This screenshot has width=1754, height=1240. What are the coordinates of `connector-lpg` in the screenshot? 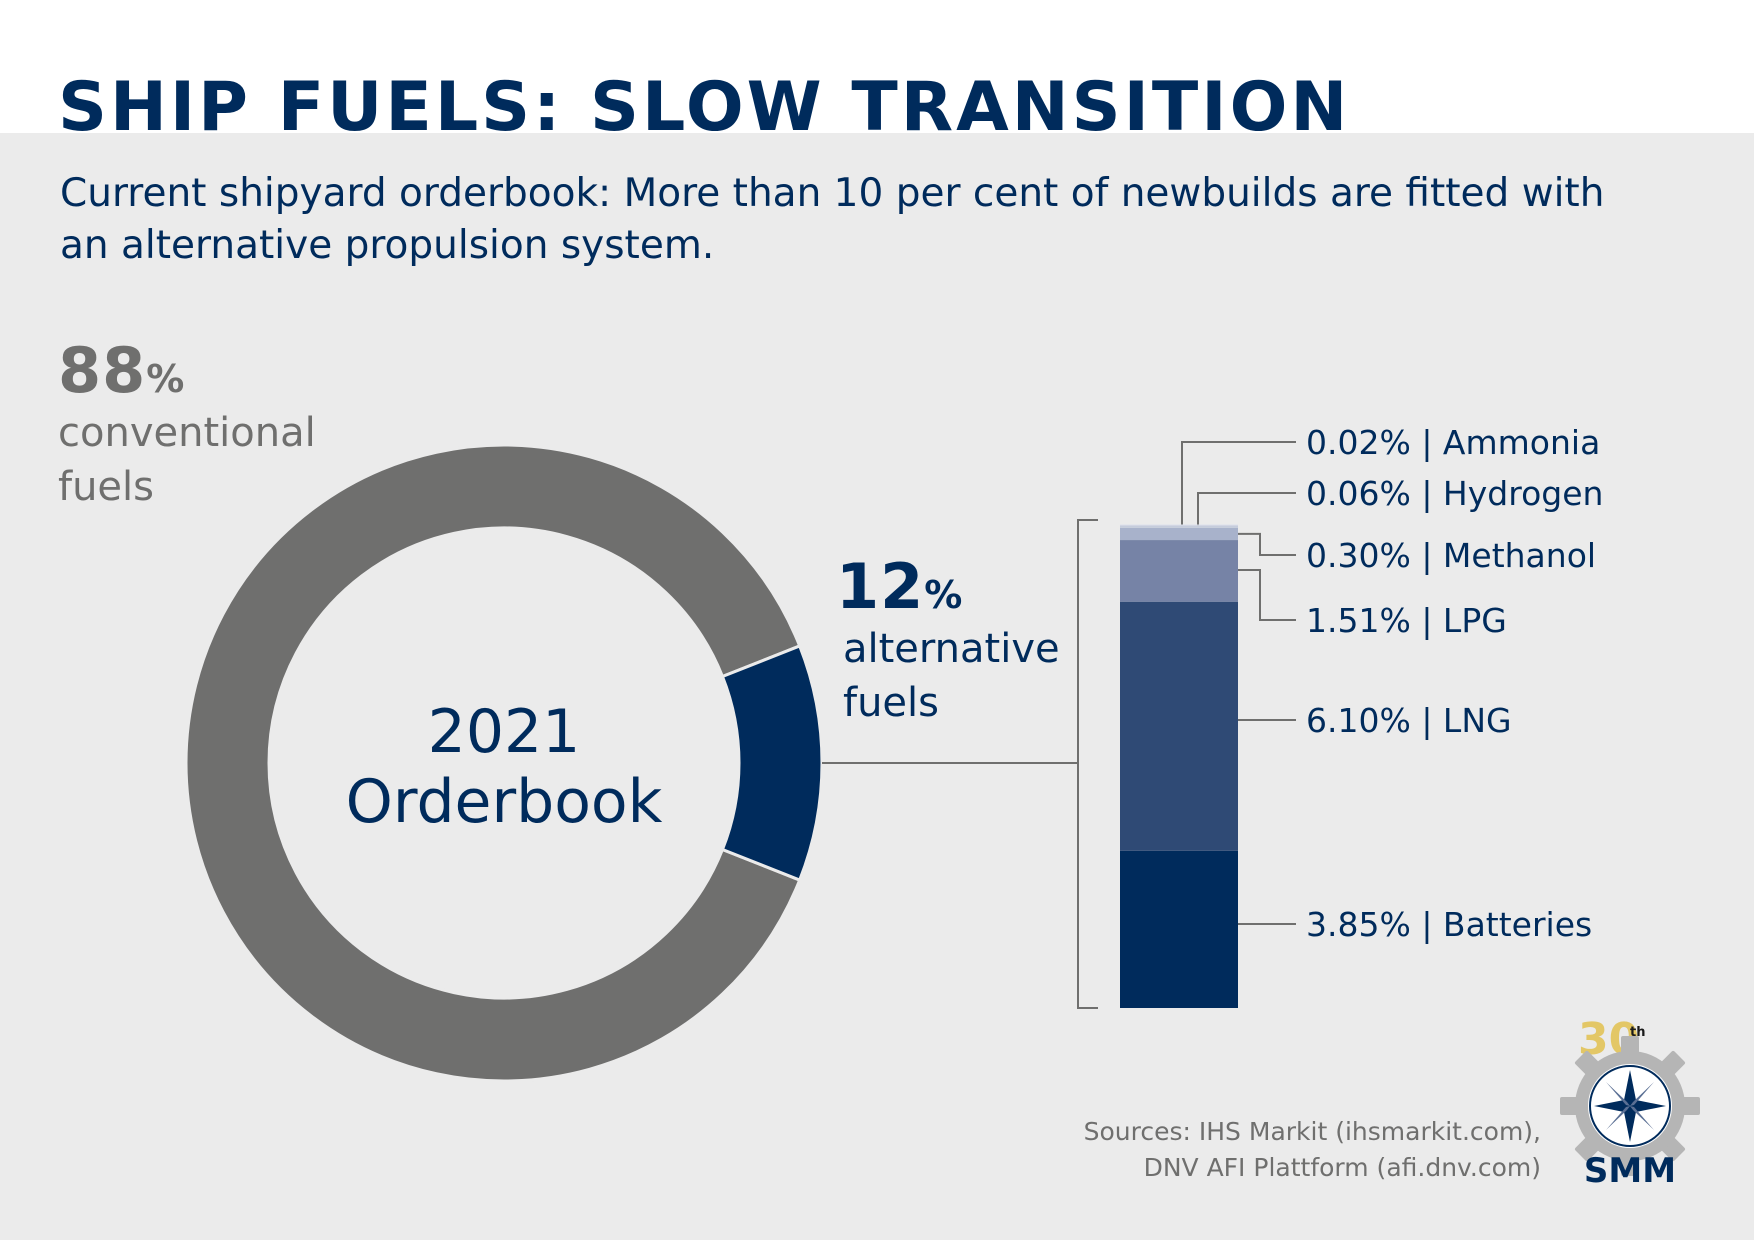 It's located at (1267, 595).